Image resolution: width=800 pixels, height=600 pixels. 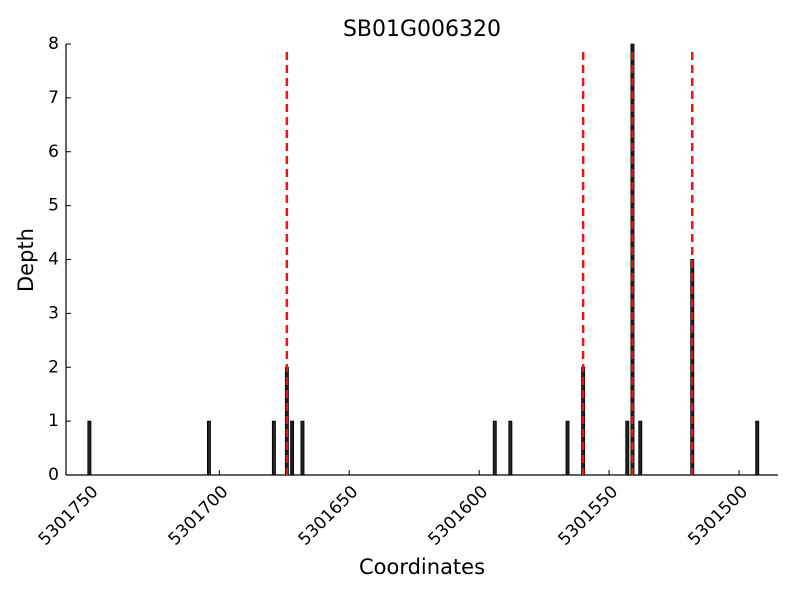 I want to click on y-axis-label: Depth, so click(x=26, y=260).